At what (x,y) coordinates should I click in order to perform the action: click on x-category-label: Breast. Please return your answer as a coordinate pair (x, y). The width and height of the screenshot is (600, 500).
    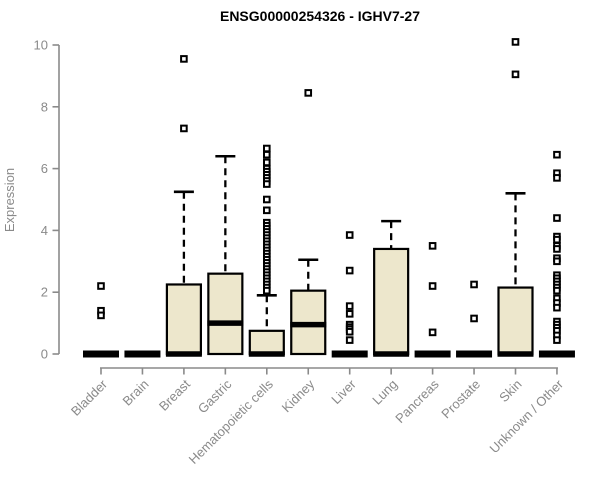
    Looking at the image, I should click on (174, 394).